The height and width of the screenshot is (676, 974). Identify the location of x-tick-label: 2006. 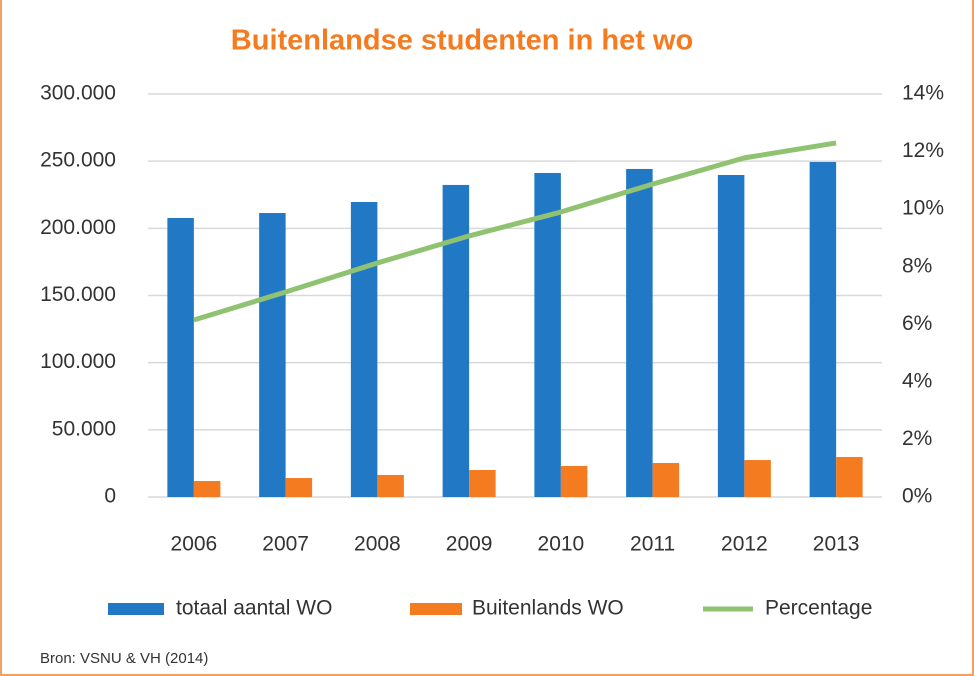
(194, 544).